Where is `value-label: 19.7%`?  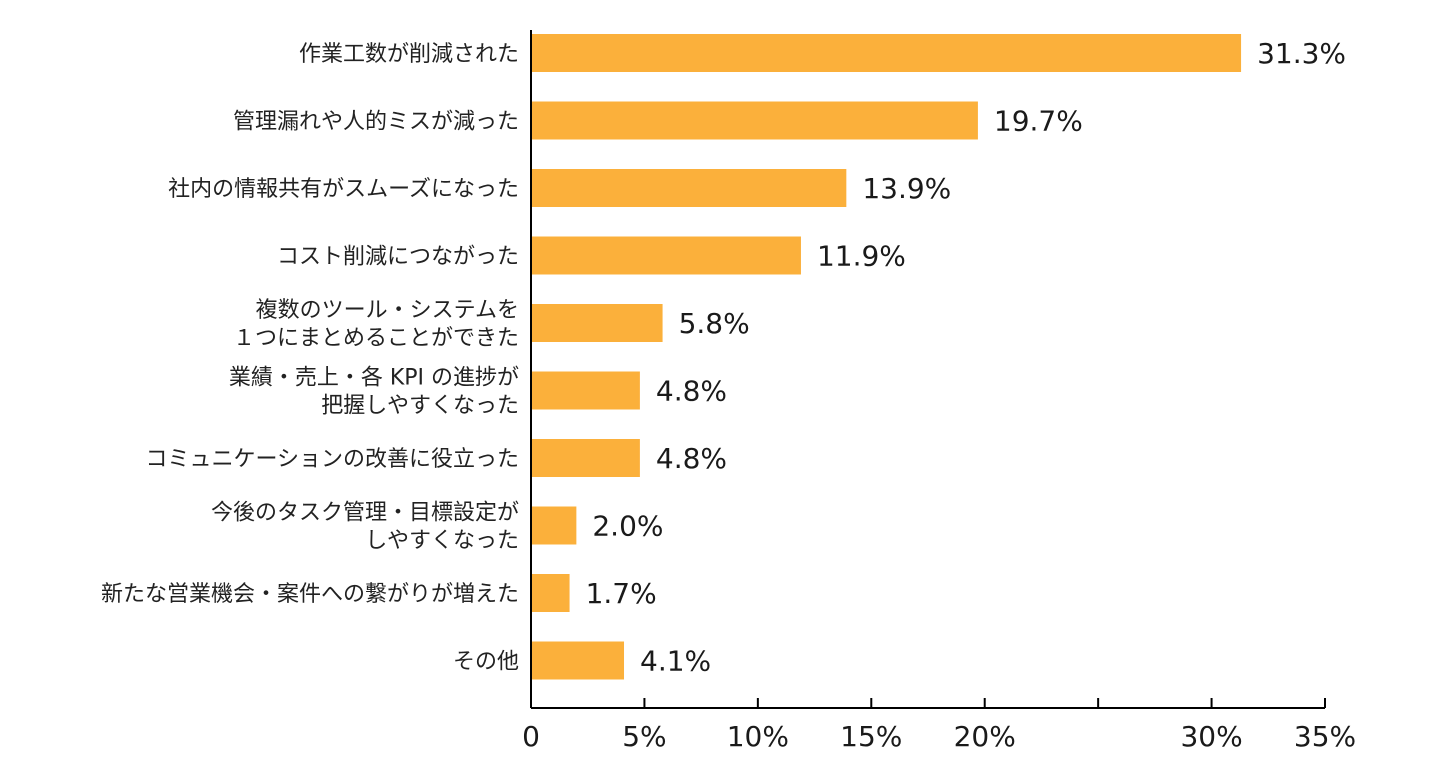
value-label: 19.7% is located at coordinates (1038, 121).